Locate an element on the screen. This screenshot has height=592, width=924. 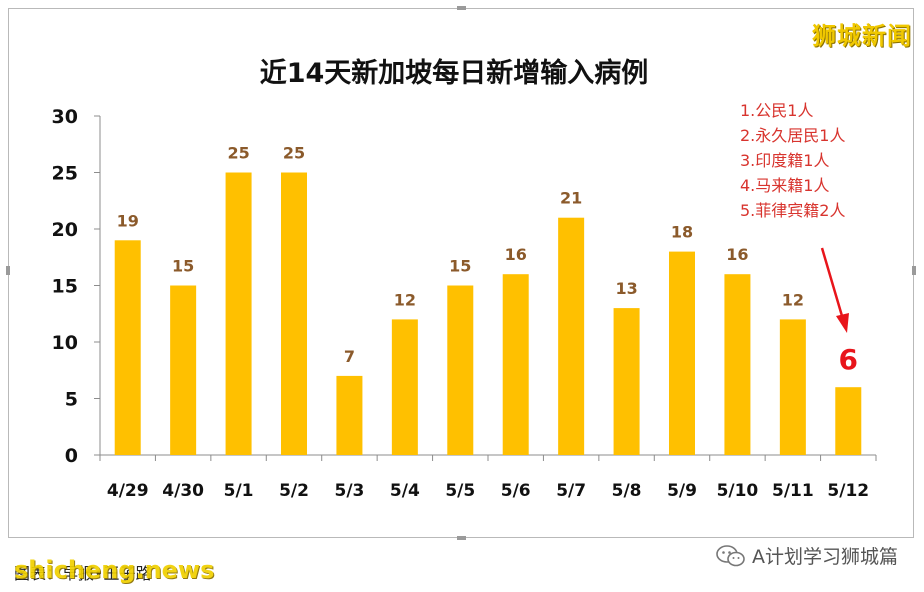
resize-handle-right is located at coordinates (914, 270).